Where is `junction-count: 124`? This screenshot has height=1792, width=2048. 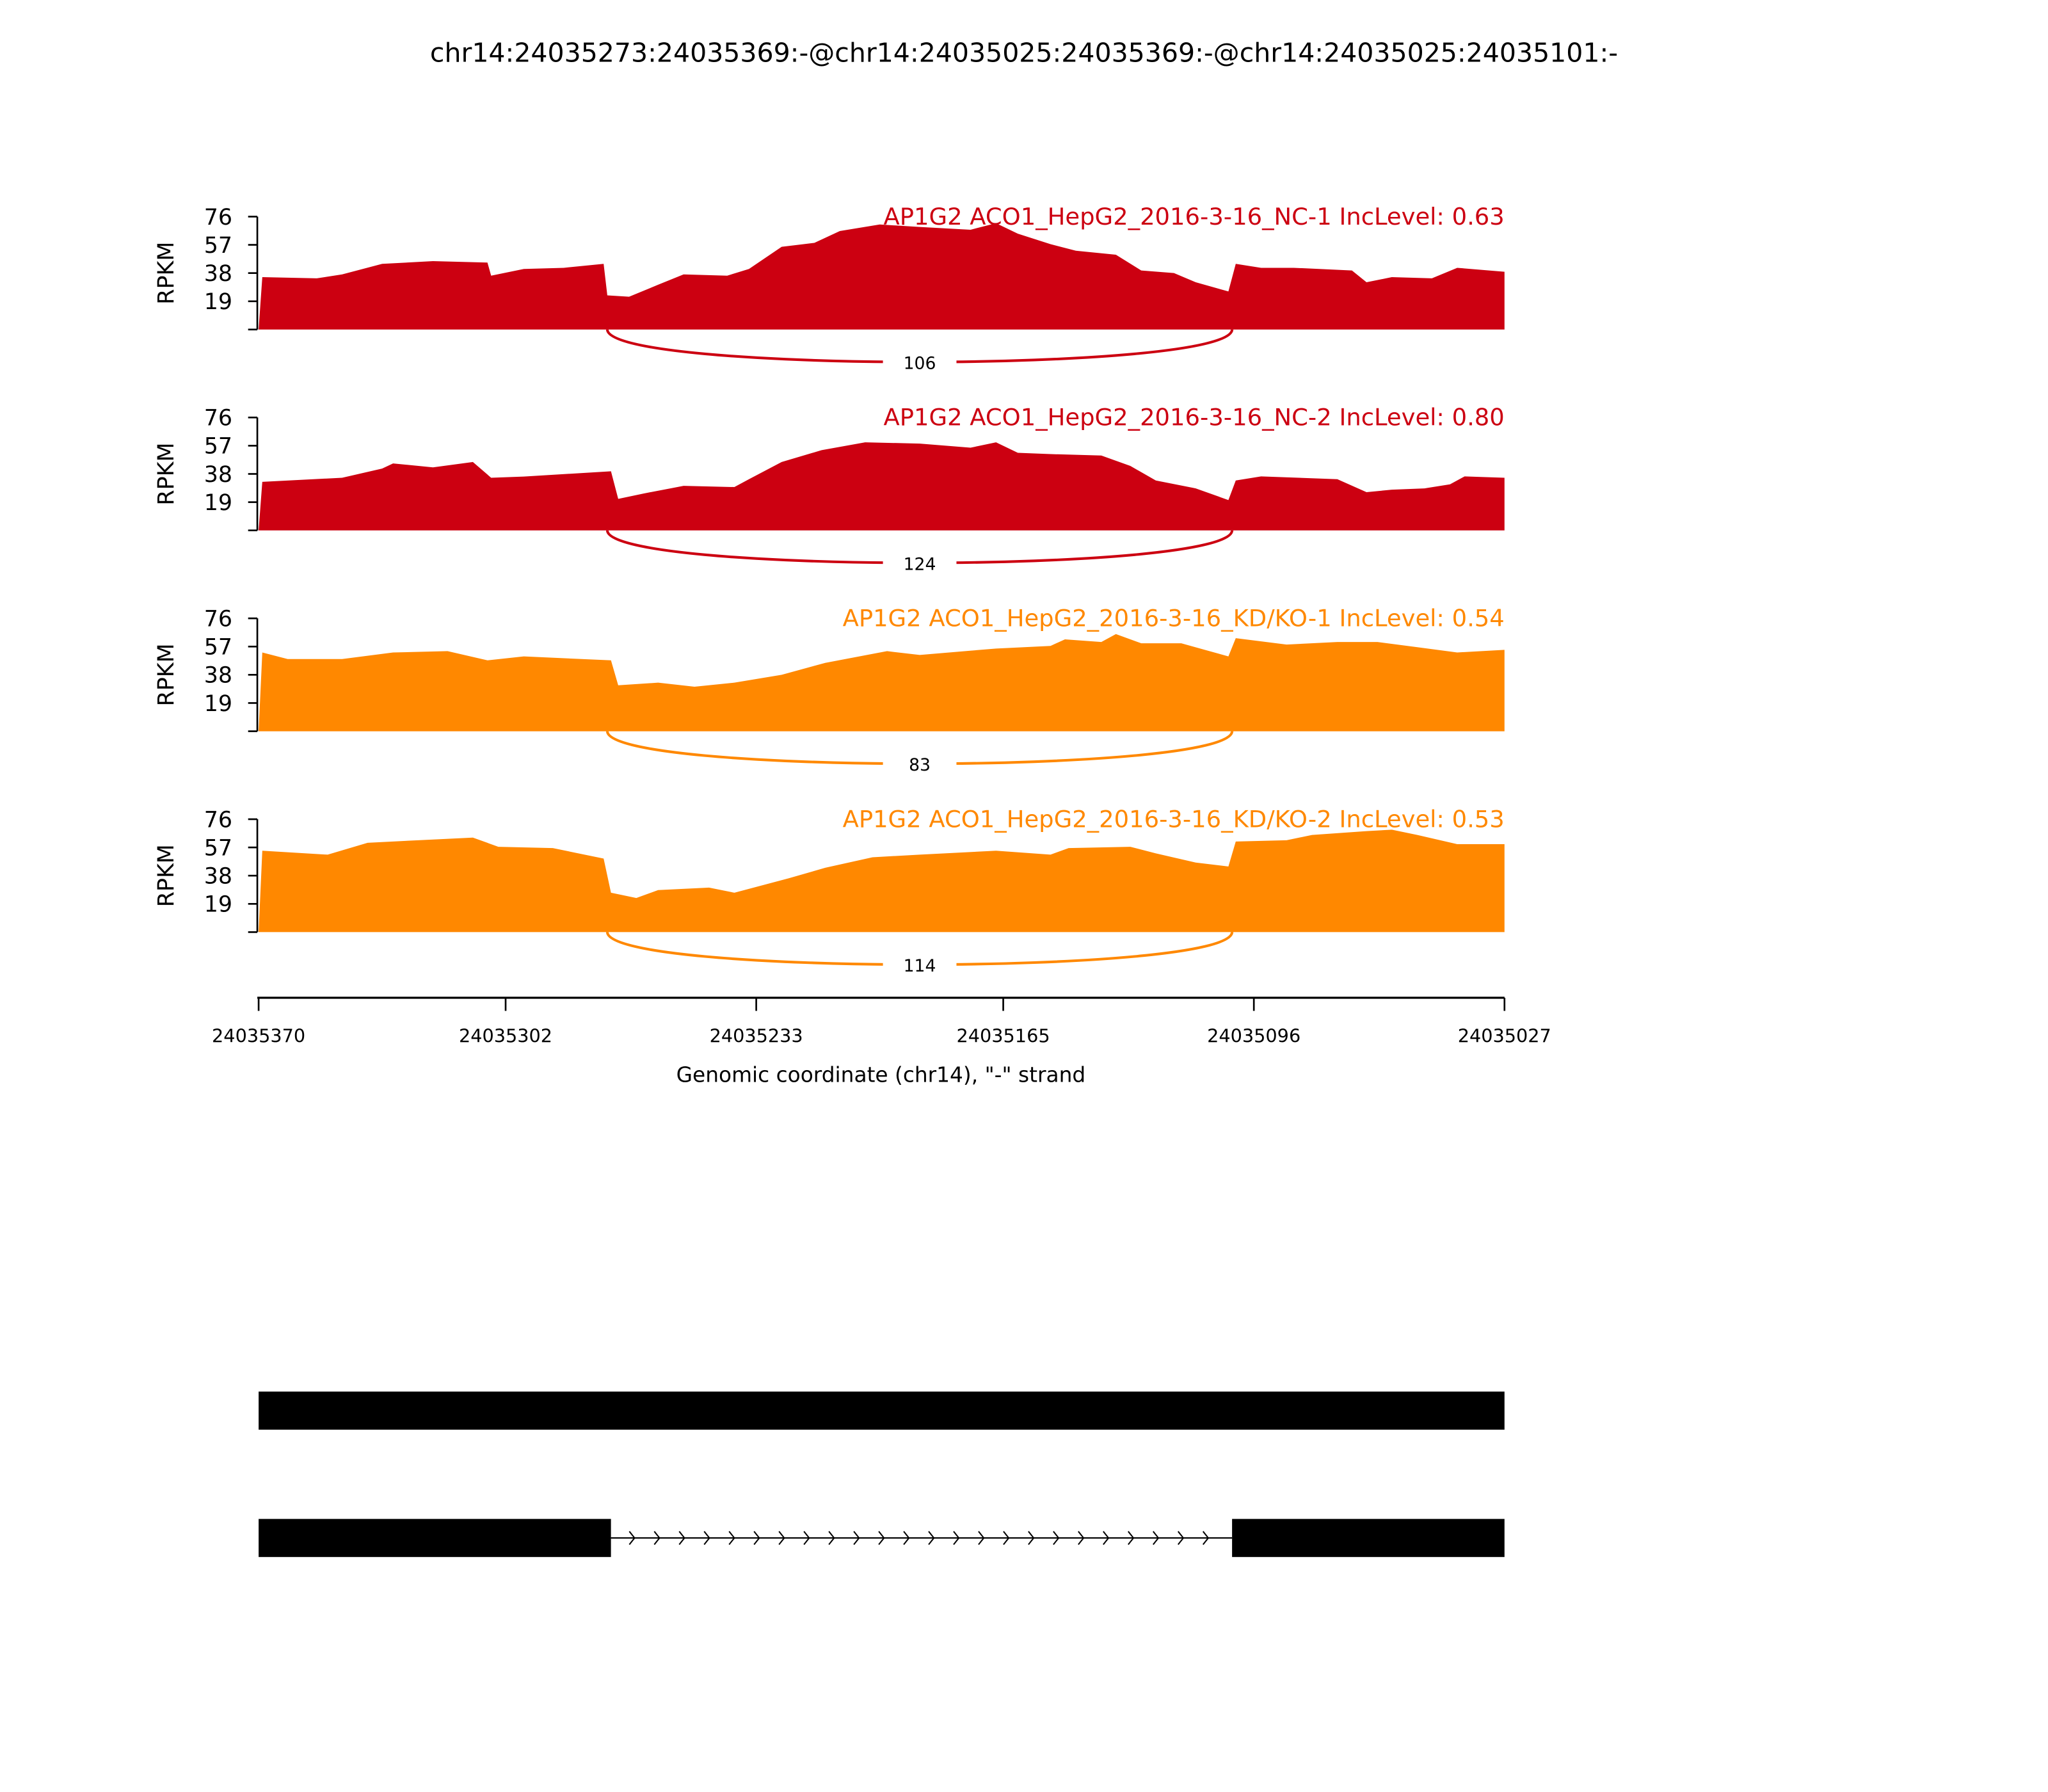 junction-count: 124 is located at coordinates (920, 564).